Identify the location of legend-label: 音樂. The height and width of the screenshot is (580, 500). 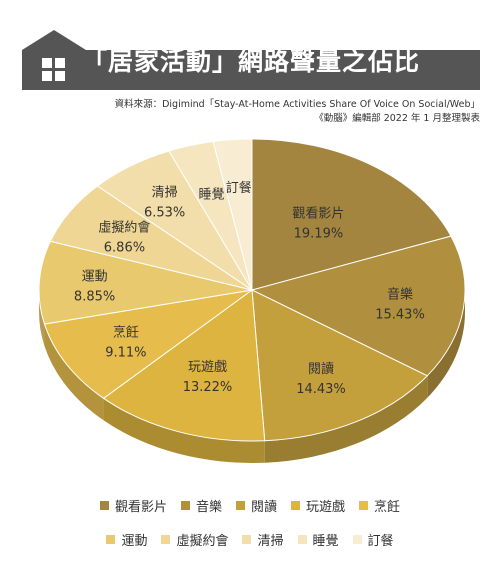
(208, 507).